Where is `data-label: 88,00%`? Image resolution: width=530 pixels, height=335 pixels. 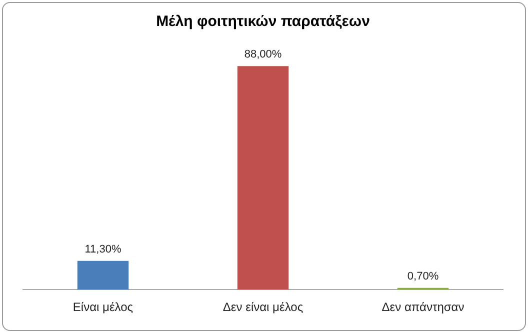
data-label: 88,00% is located at coordinates (263, 54).